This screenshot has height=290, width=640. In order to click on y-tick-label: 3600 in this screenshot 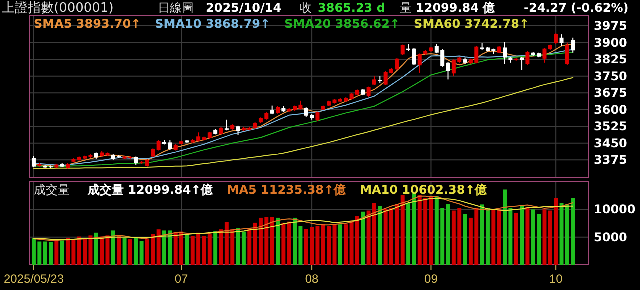, I will do `click(611, 109)`.